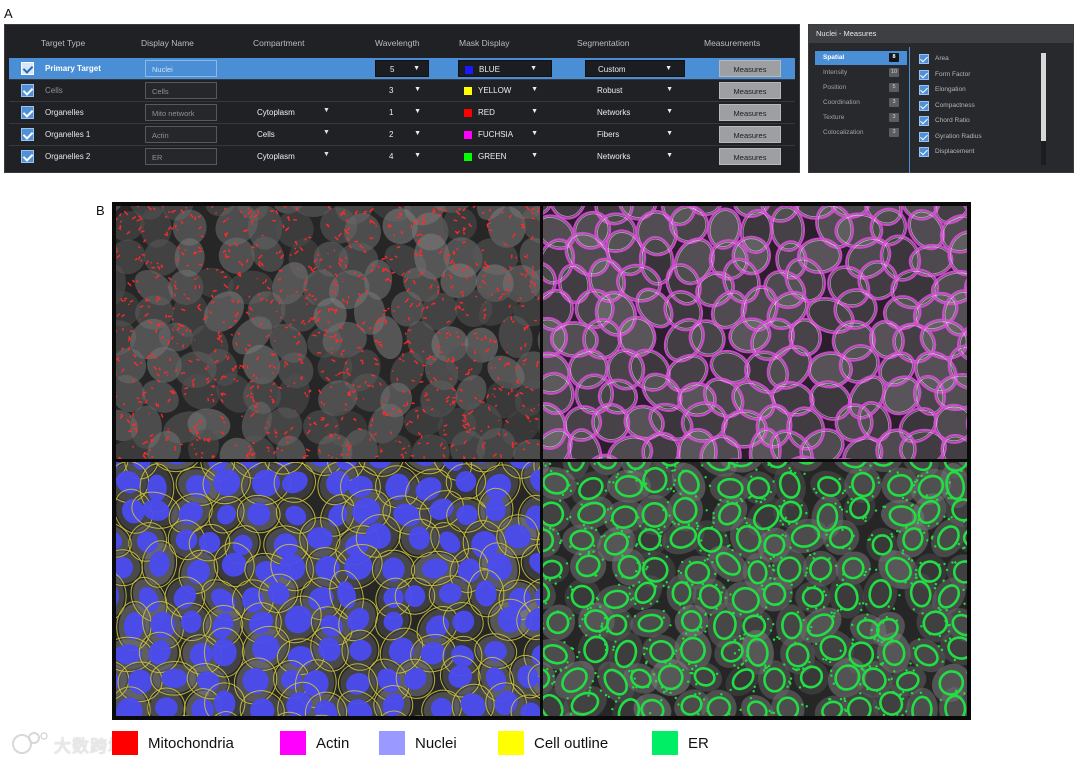 The width and height of the screenshot is (1080, 762). What do you see at coordinates (979, 138) in the screenshot?
I see `measure-option: Gyration Radius` at bounding box center [979, 138].